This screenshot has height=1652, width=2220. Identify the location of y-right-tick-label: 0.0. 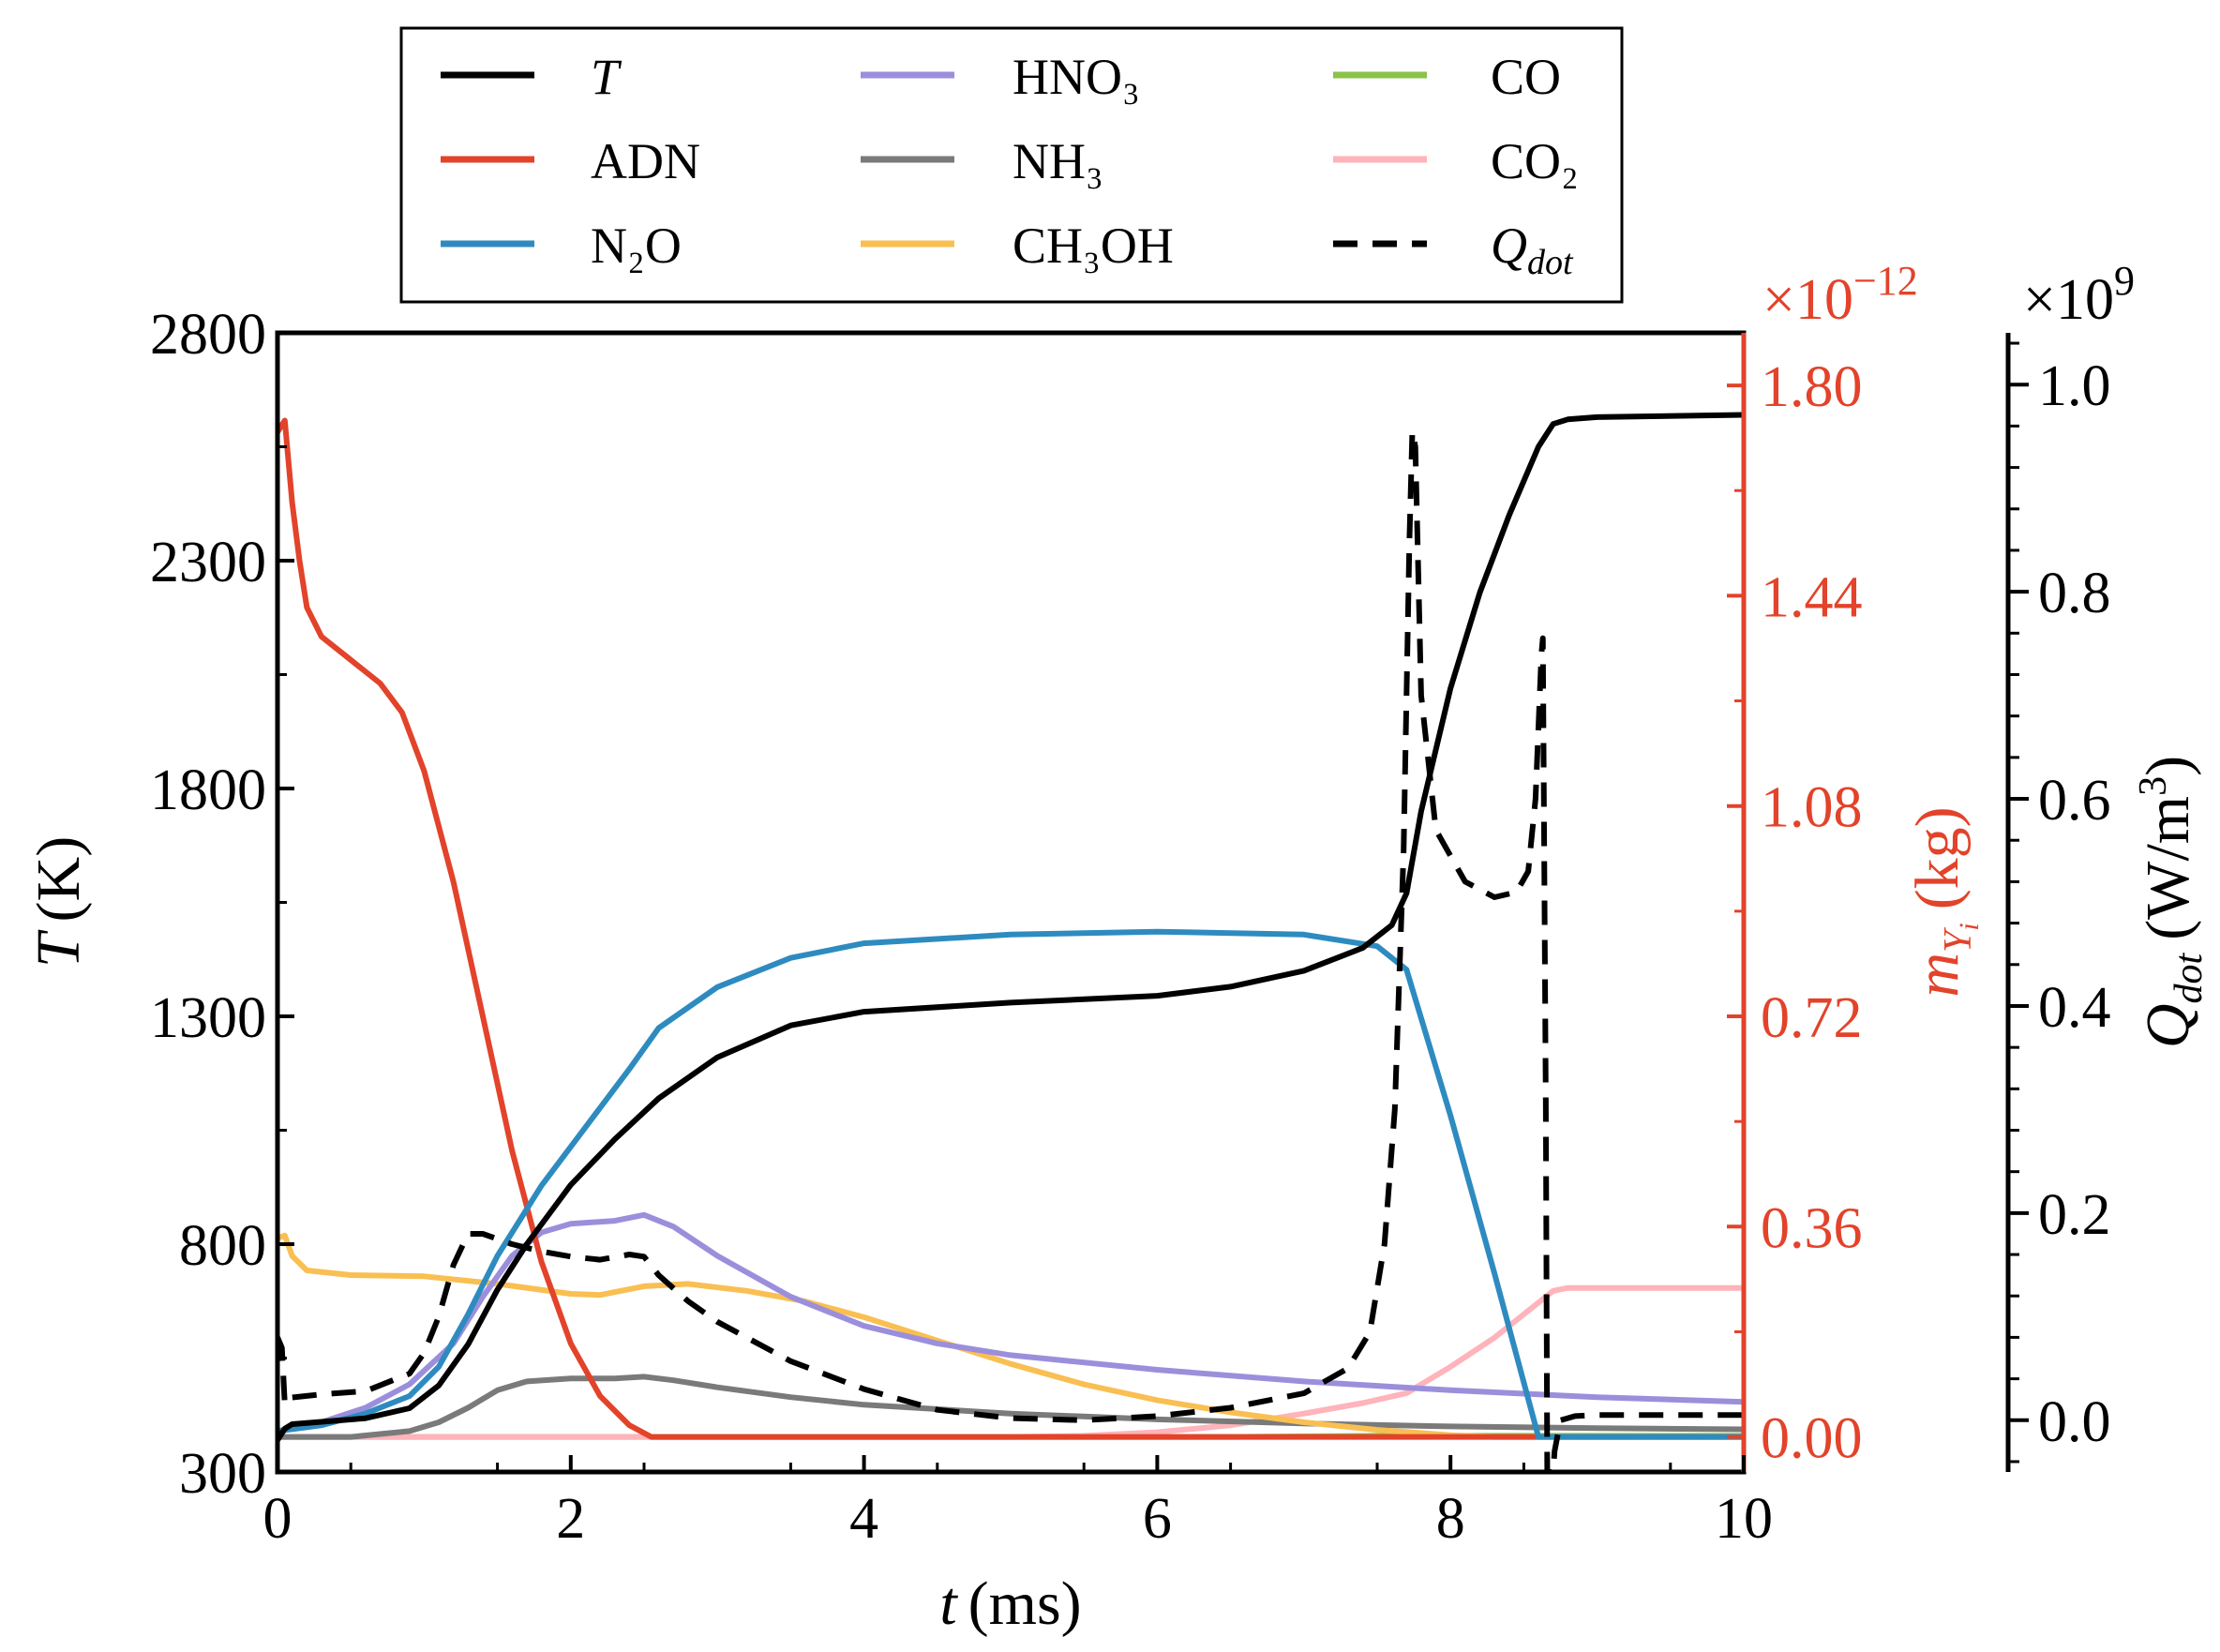
(2074, 1422).